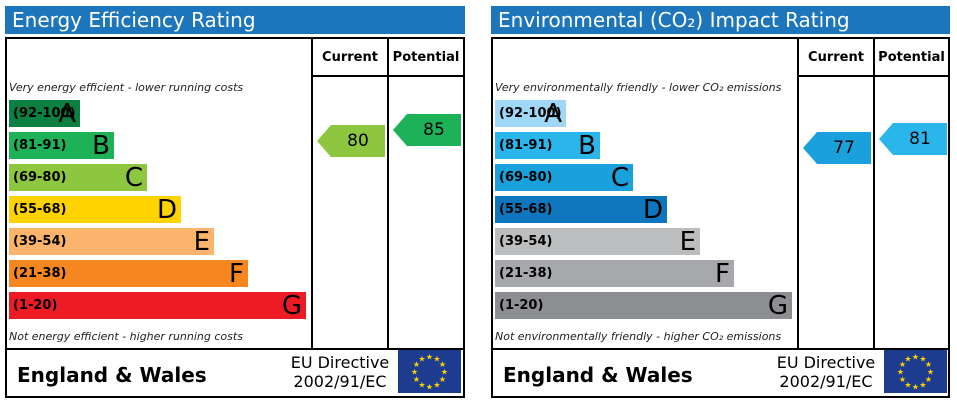 The width and height of the screenshot is (957, 404). I want to click on potential-rating-value: 81, so click(920, 139).